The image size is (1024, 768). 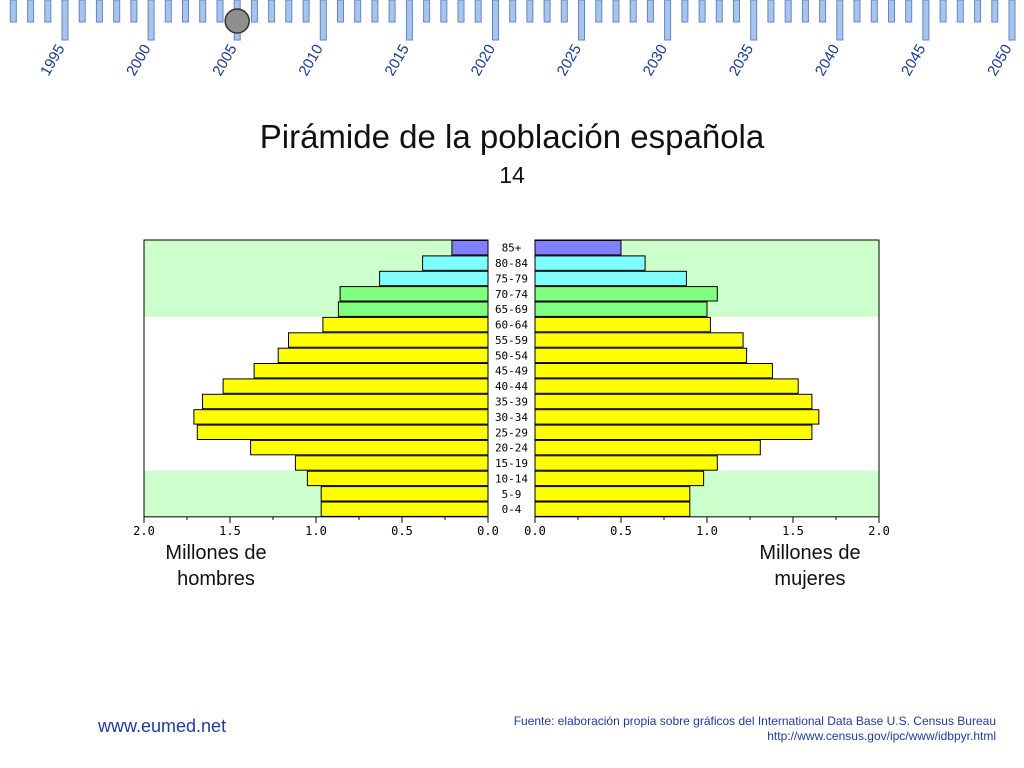 I want to click on timeline-year-label: 2005, so click(x=224, y=60).